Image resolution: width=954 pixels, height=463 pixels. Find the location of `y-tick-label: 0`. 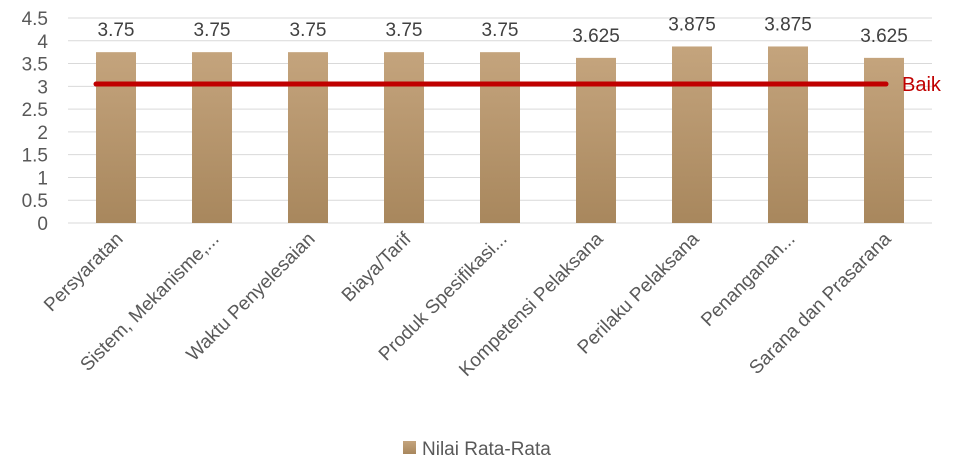

y-tick-label: 0 is located at coordinates (42, 224).